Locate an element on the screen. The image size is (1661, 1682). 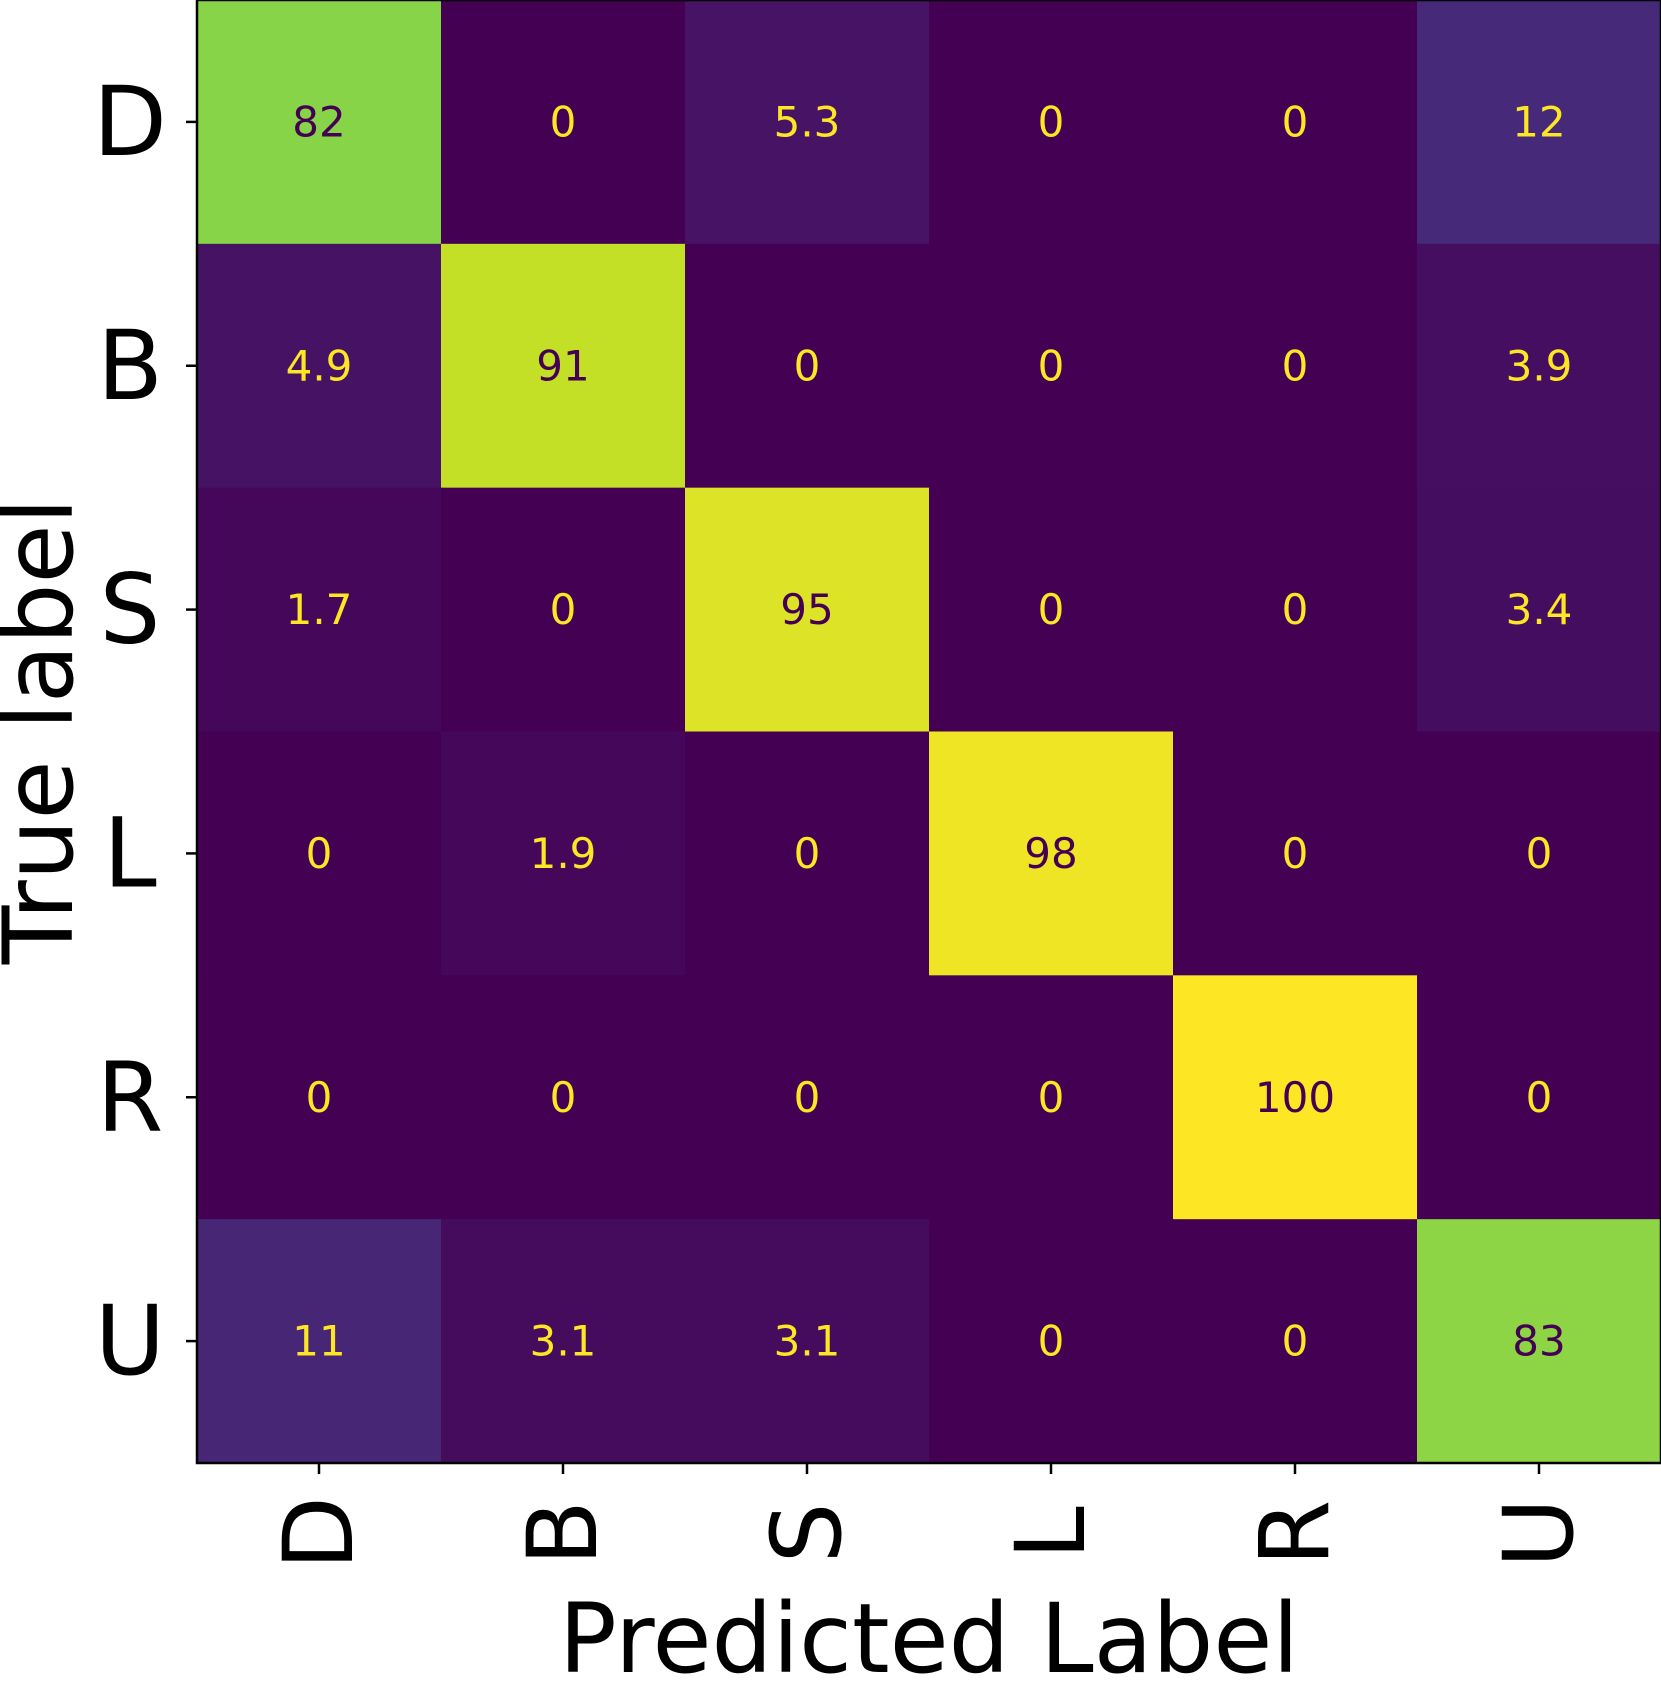
y-axis-ticks: D B S L R U is located at coordinates (145, 731).